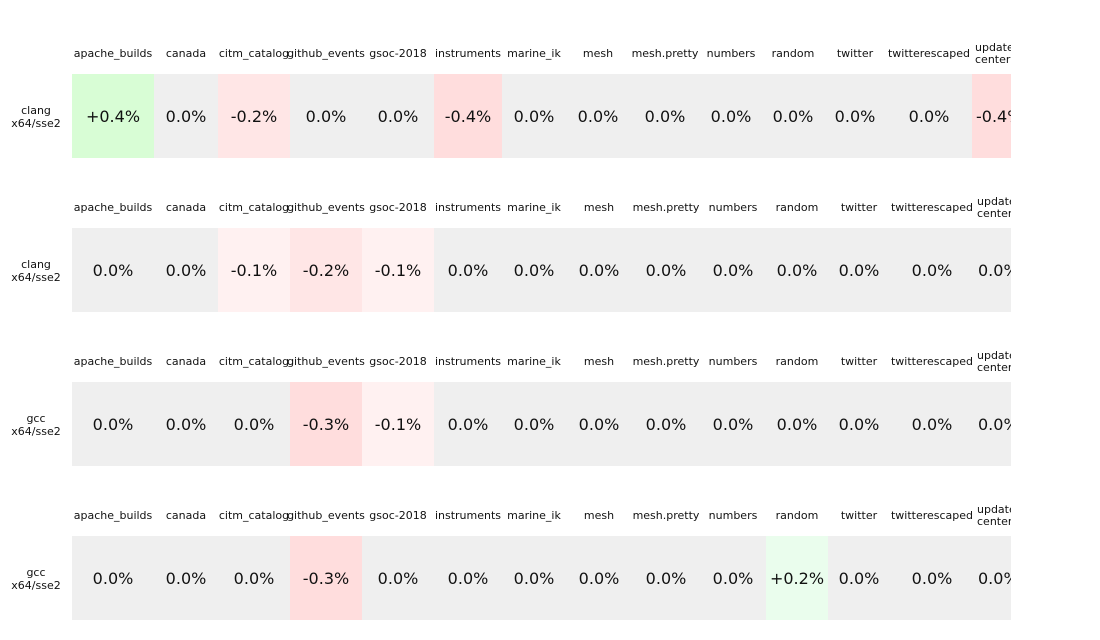  Describe the element at coordinates (398, 98) in the screenshot. I see `table-column: gsoc-2018 0.0%` at that location.